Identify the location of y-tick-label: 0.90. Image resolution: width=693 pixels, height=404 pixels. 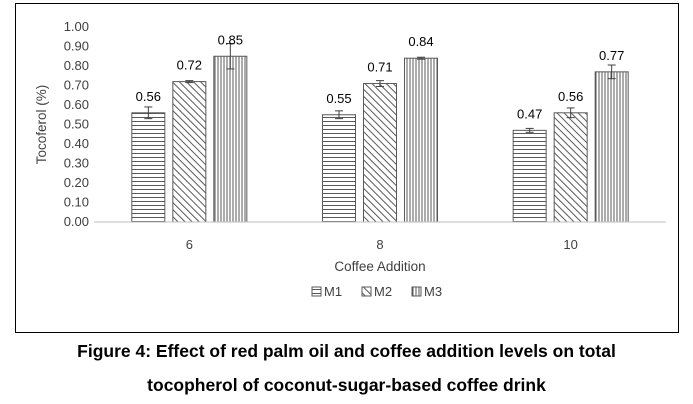
(76, 46).